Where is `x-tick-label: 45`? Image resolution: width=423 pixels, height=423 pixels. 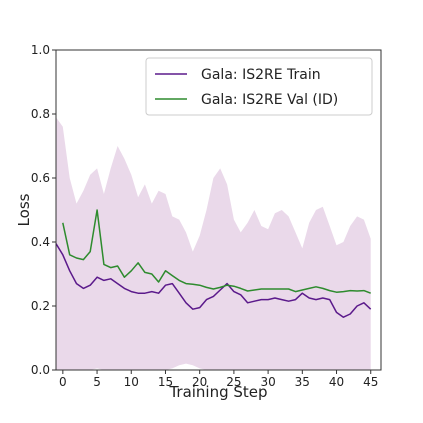
x-tick-label: 45 is located at coordinates (370, 382).